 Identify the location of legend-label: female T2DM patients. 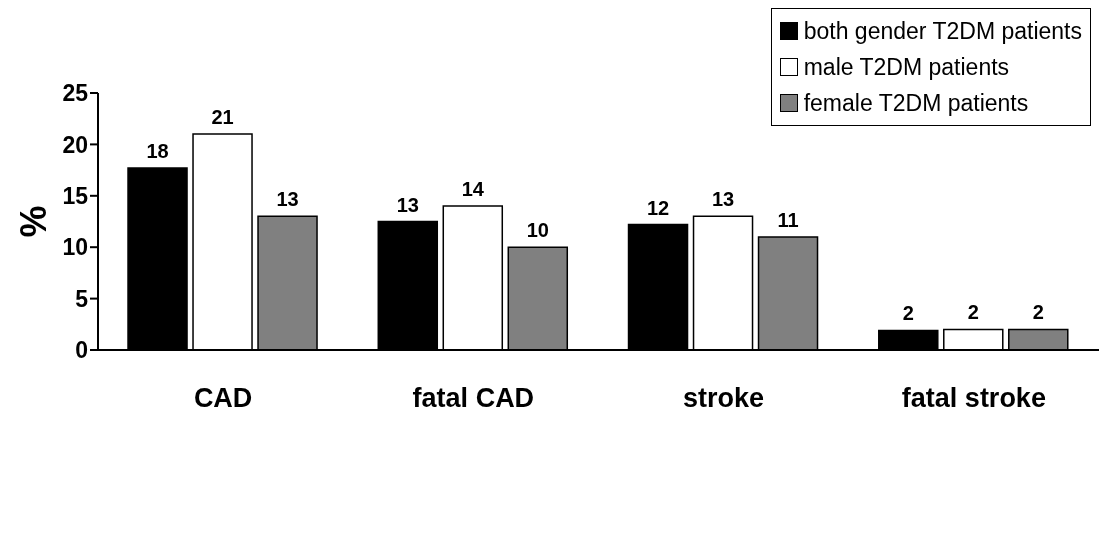
(916, 103).